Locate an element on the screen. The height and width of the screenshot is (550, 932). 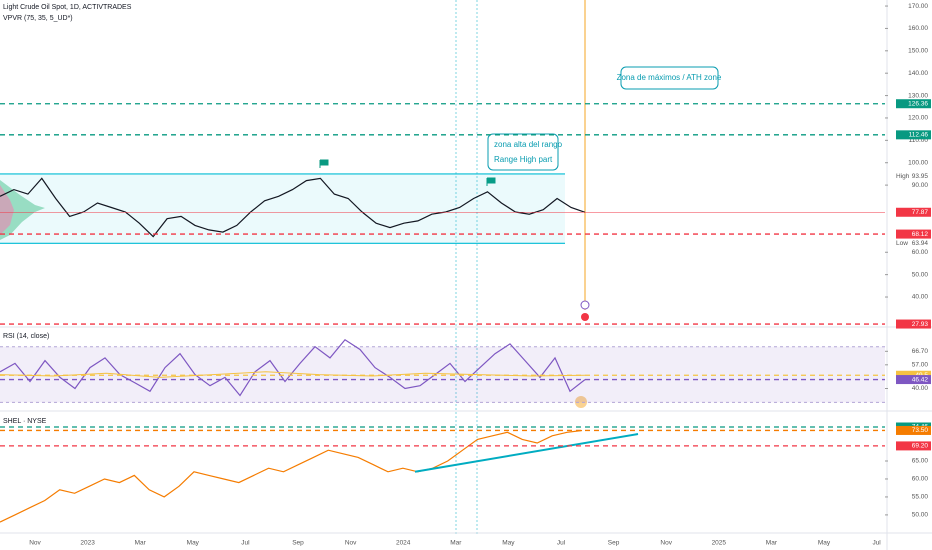
y-tick-label: 120.00 is located at coordinates (918, 118).